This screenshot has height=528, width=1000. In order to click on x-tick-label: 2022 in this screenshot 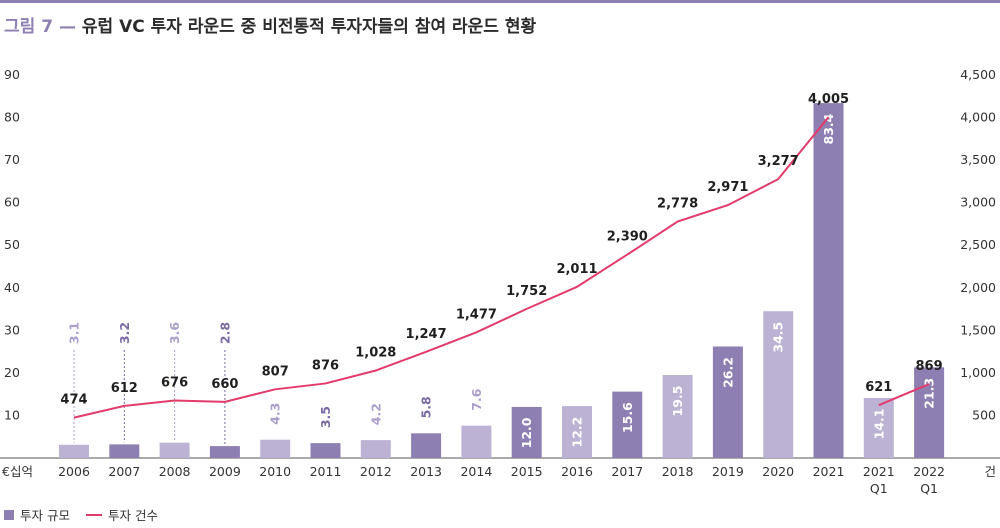, I will do `click(929, 471)`.